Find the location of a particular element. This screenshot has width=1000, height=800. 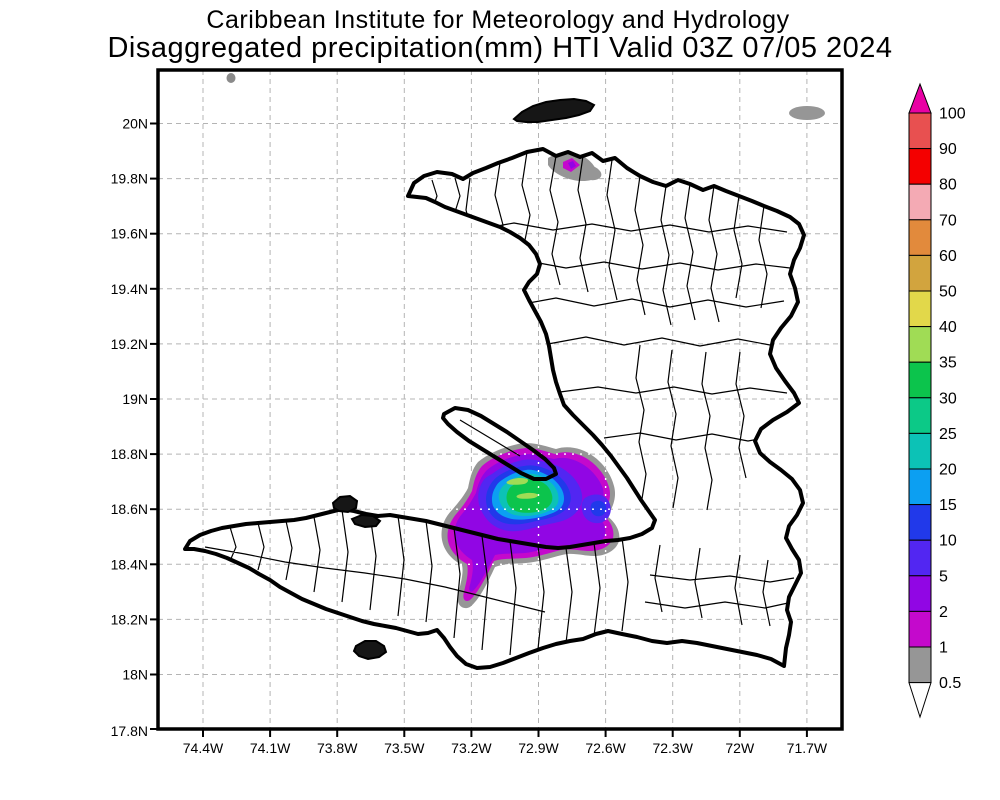

colorbar-label: 5 is located at coordinates (943, 576).